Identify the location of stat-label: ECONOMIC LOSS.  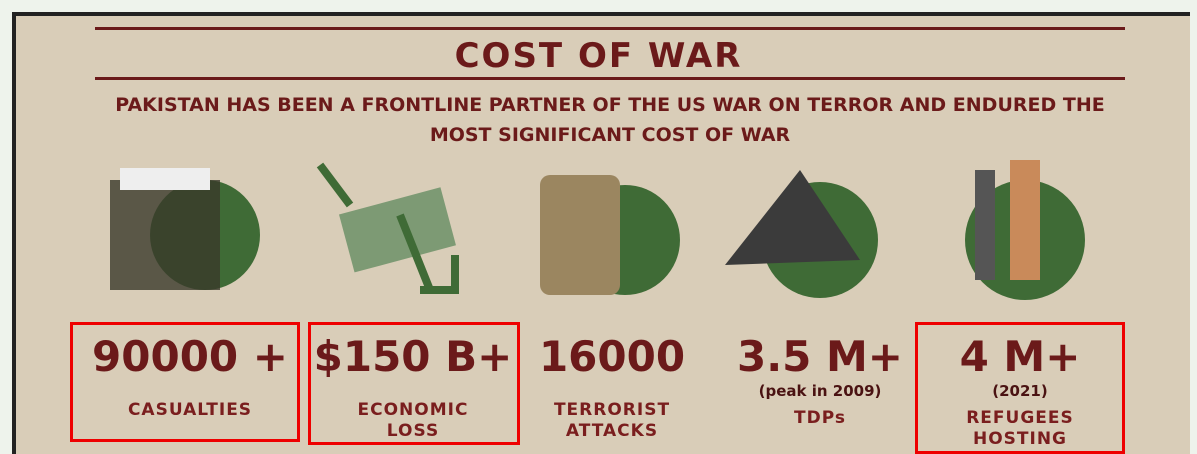
(413, 420).